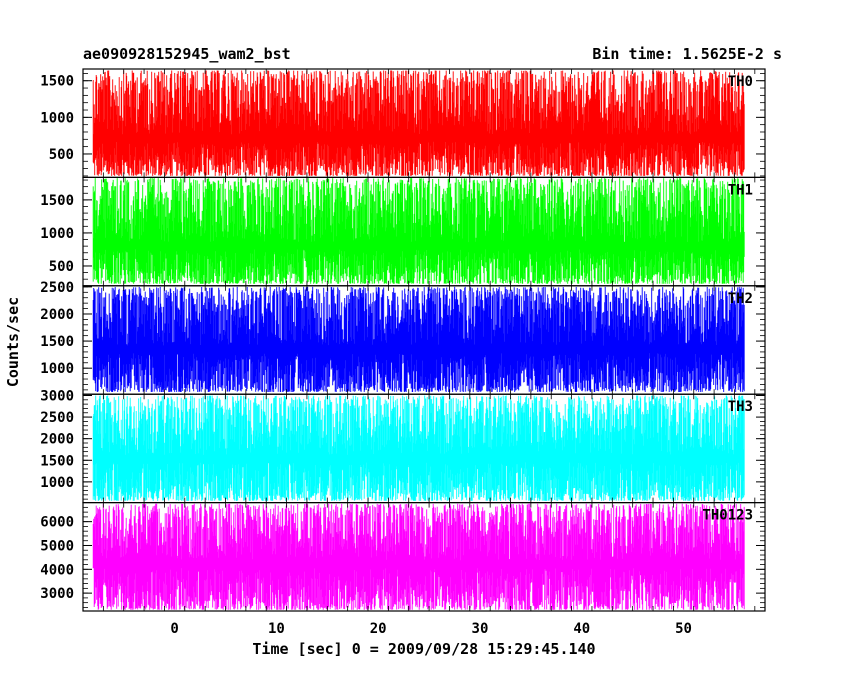 This screenshot has width=850, height=680. I want to click on panel-label-th3: TH3, so click(740, 407).